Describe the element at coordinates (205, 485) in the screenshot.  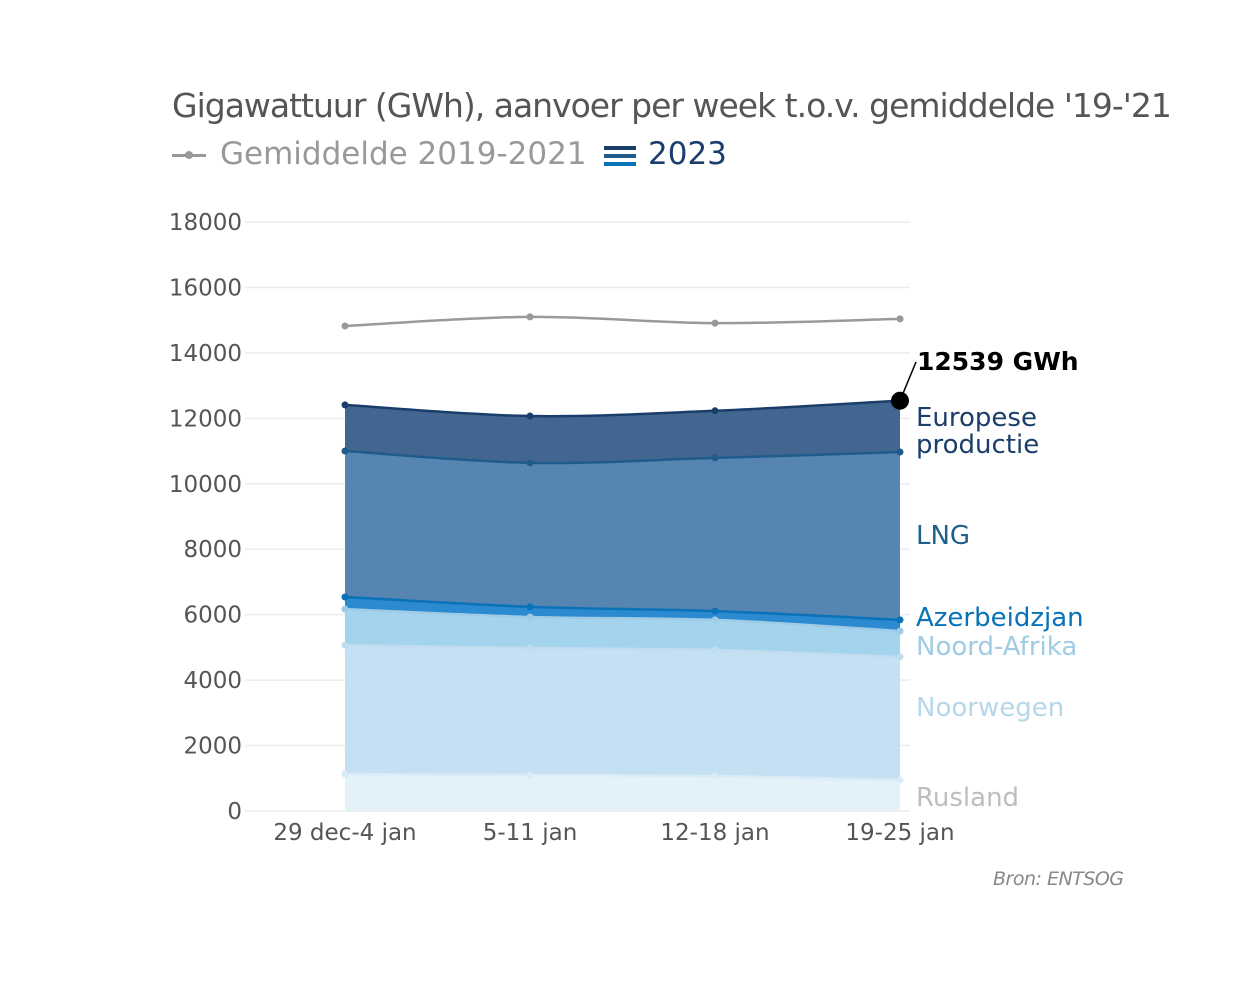
I see `y-tick-label: 10000` at that location.